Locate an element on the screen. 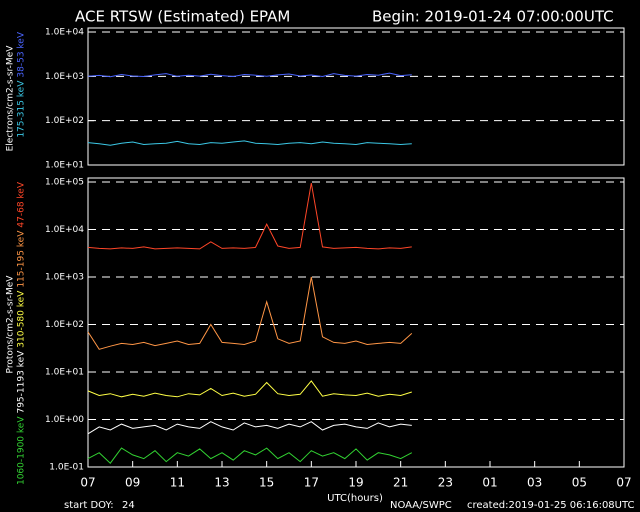 The height and width of the screenshot is (512, 640). y-tick-label: 1.0E-01 is located at coordinates (66, 468).